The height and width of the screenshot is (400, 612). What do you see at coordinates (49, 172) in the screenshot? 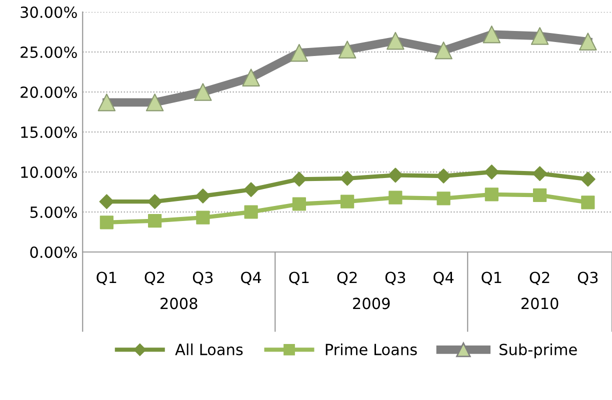
I see `y-tick-label: 10.00%` at bounding box center [49, 172].